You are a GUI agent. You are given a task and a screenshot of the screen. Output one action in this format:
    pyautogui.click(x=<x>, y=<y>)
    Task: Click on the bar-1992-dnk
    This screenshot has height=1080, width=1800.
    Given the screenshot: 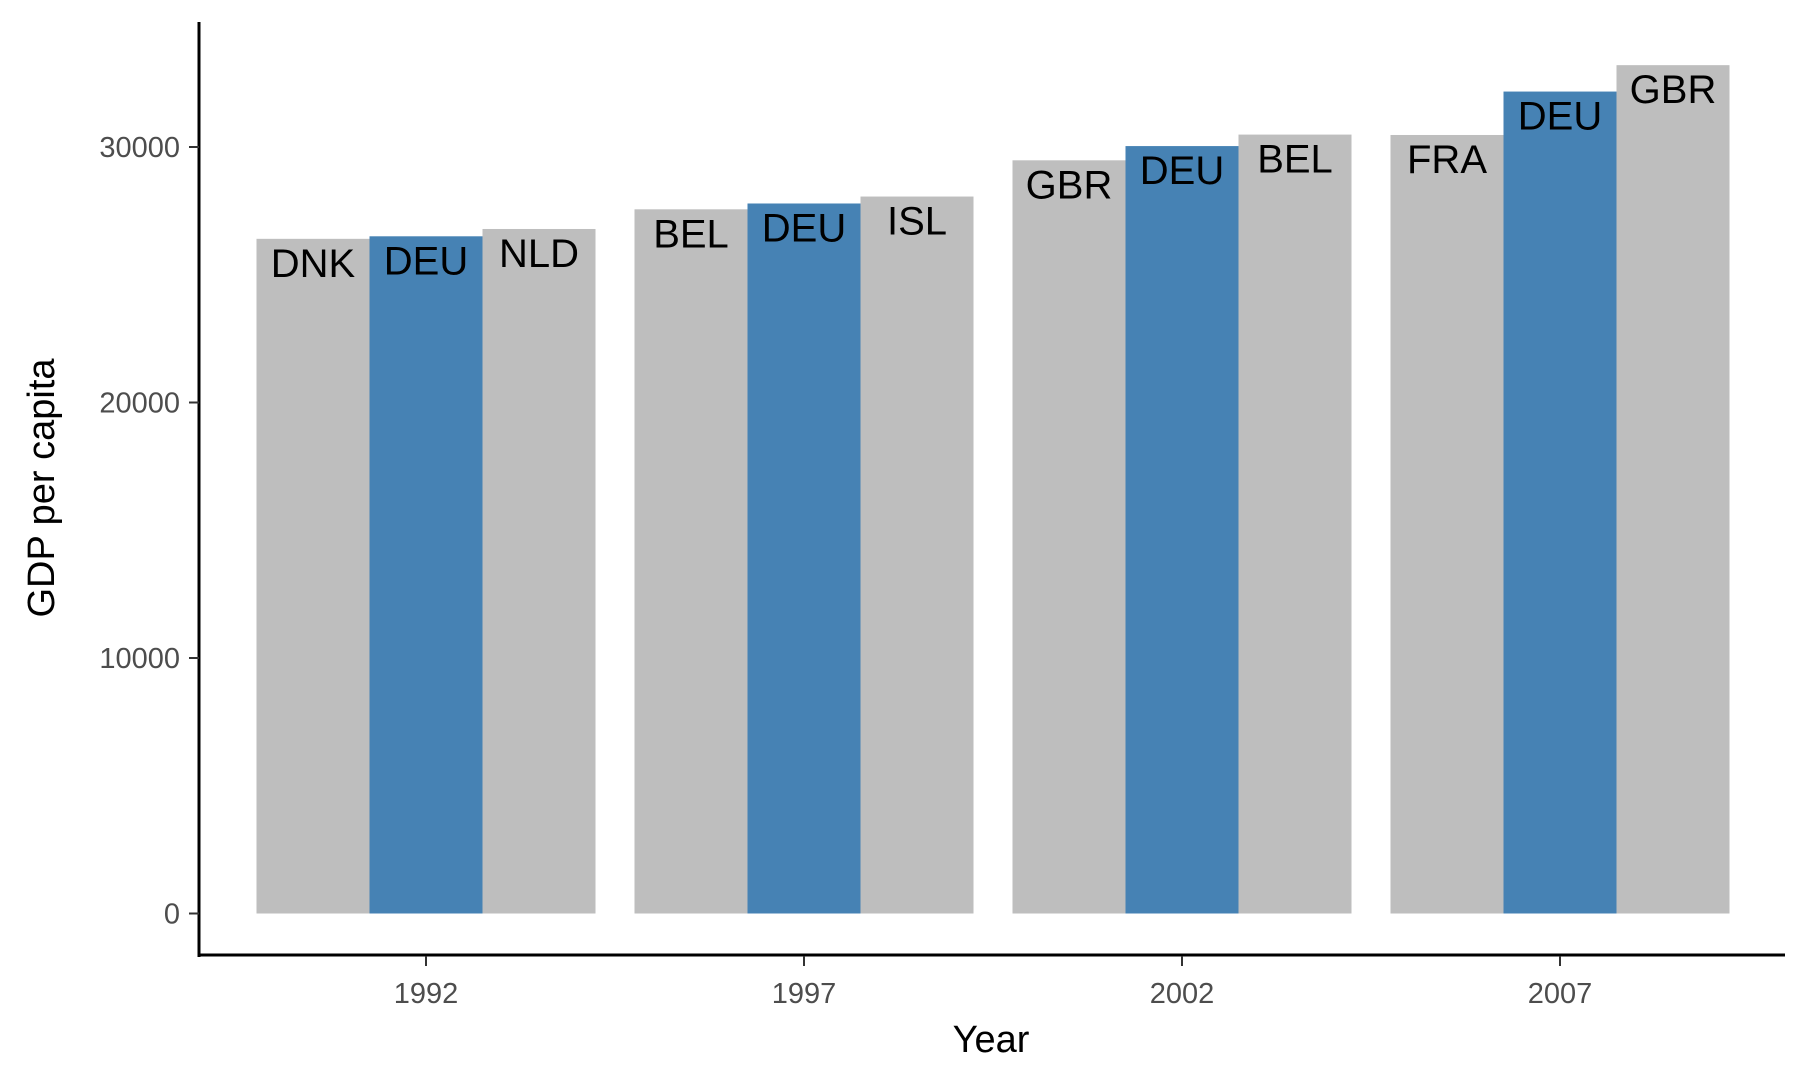 What is the action you would take?
    pyautogui.click(x=313, y=576)
    